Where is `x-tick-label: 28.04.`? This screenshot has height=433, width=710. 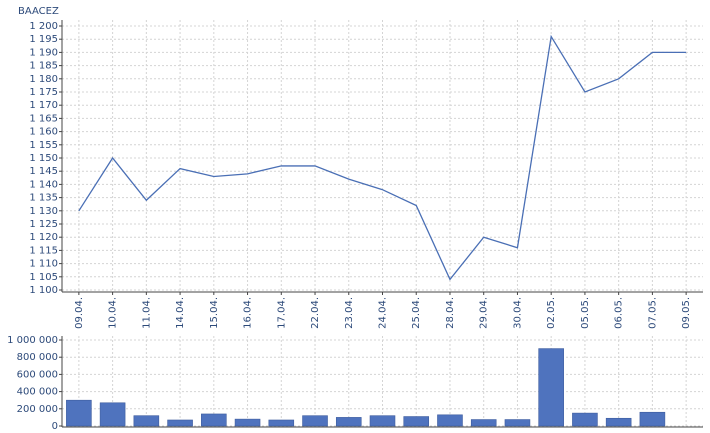 x-tick-label: 28.04. is located at coordinates (450, 313).